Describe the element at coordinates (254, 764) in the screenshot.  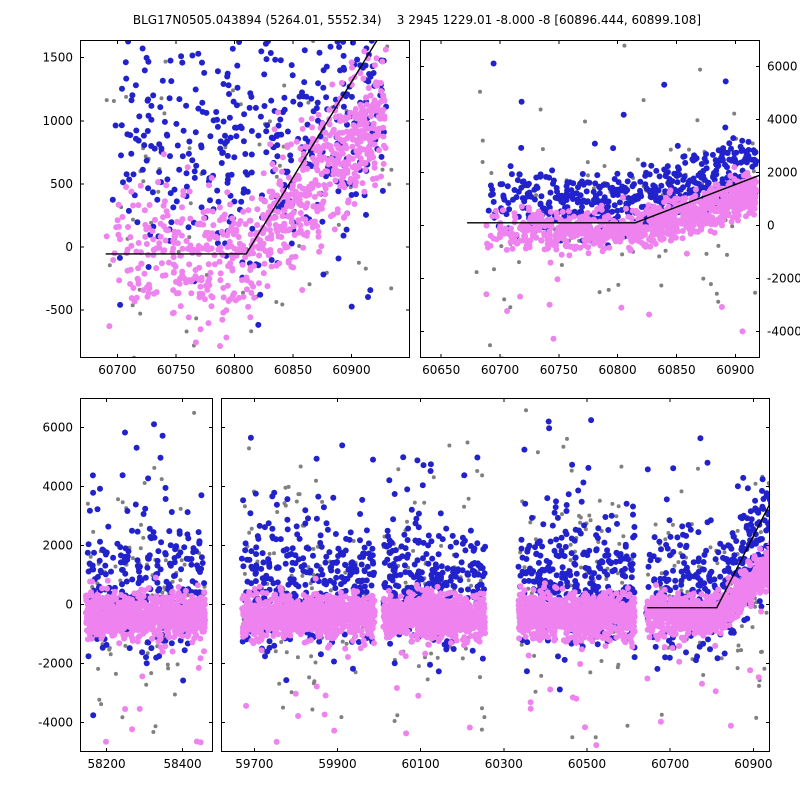
I see `x-tick-label: 59700` at that location.